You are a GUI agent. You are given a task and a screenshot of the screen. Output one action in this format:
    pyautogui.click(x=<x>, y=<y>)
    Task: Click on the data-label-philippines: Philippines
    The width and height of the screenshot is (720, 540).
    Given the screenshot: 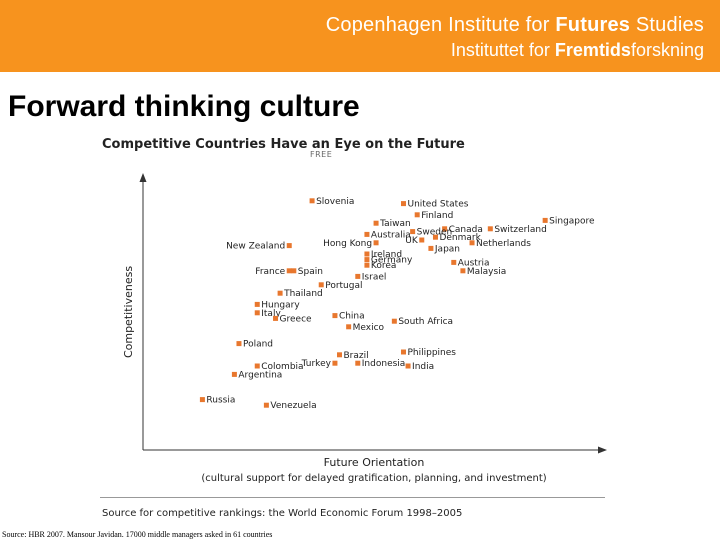 What is the action you would take?
    pyautogui.click(x=431, y=353)
    